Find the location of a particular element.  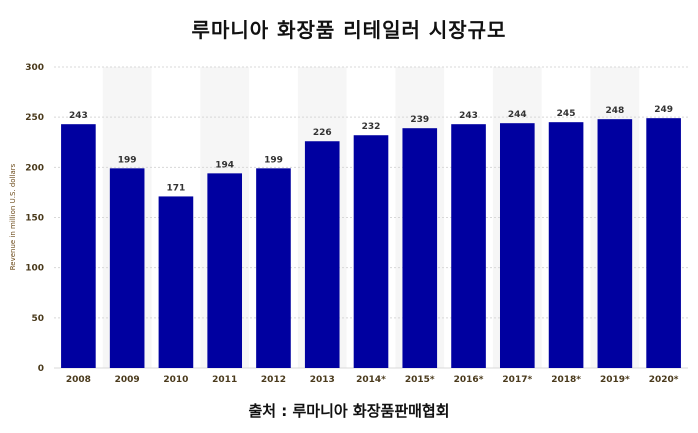

data-label: 248 is located at coordinates (614, 111).